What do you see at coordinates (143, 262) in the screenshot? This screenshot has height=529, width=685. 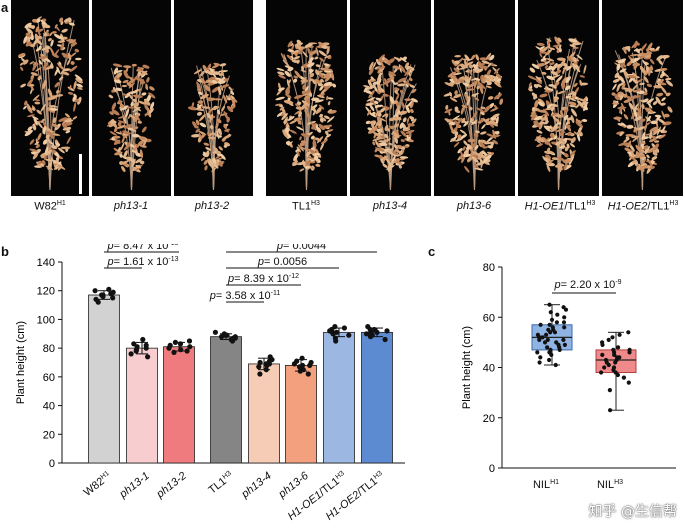 I see `p-value-label: p= 1.61 x 10-13` at bounding box center [143, 262].